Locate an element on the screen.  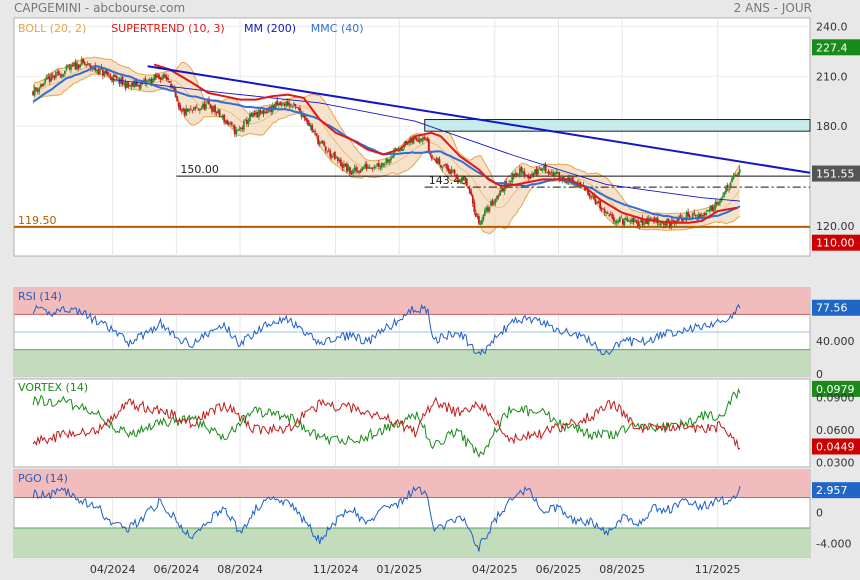
price-y-tick: 180.0 is located at coordinates (832, 126).